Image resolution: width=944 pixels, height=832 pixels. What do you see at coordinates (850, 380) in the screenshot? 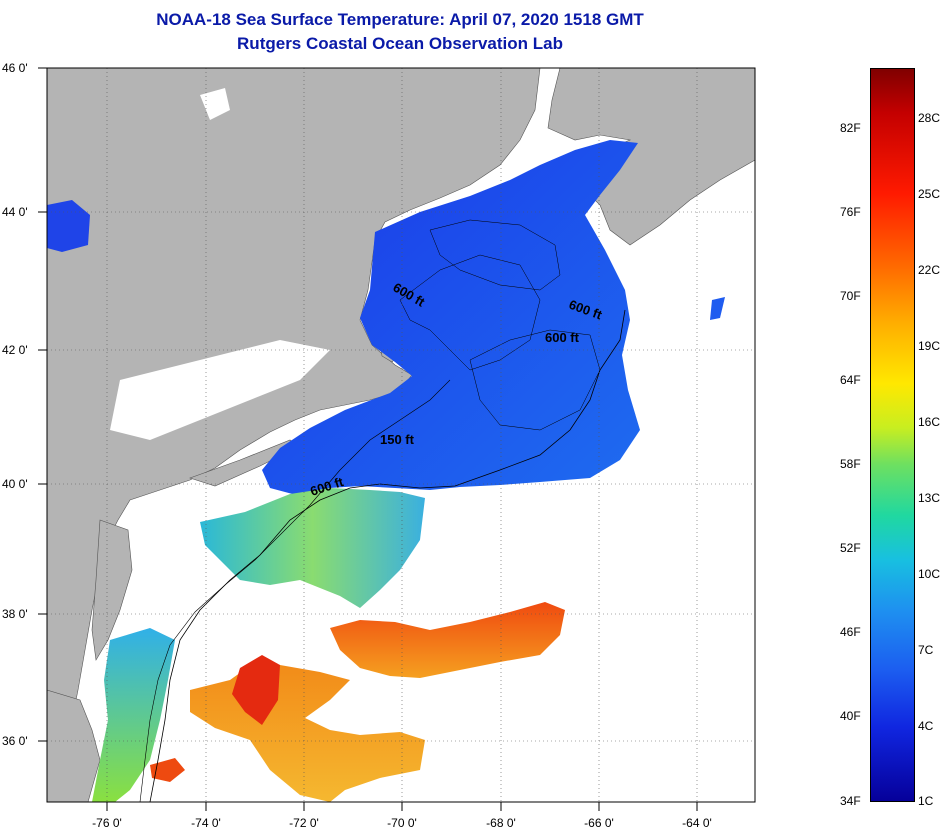
I see `legend-f-label: 64F` at bounding box center [850, 380].